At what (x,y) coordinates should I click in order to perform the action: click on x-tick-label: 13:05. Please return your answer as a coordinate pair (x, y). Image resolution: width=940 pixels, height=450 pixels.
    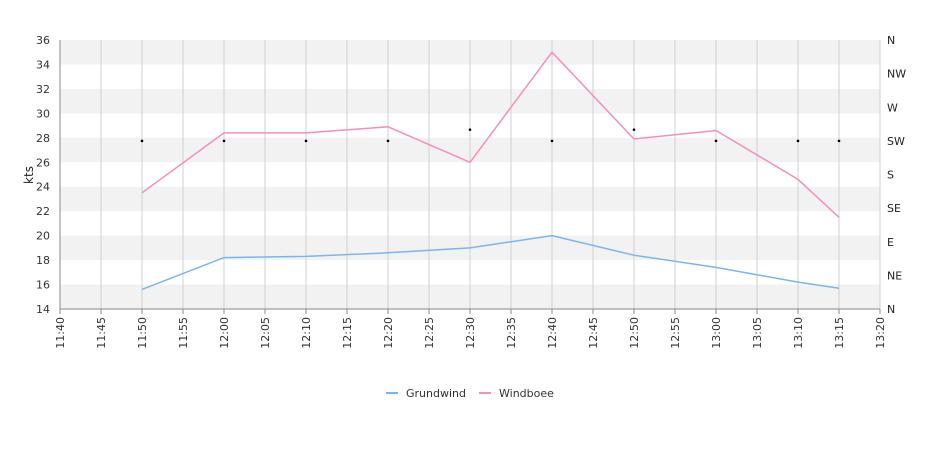
    Looking at the image, I should click on (757, 333).